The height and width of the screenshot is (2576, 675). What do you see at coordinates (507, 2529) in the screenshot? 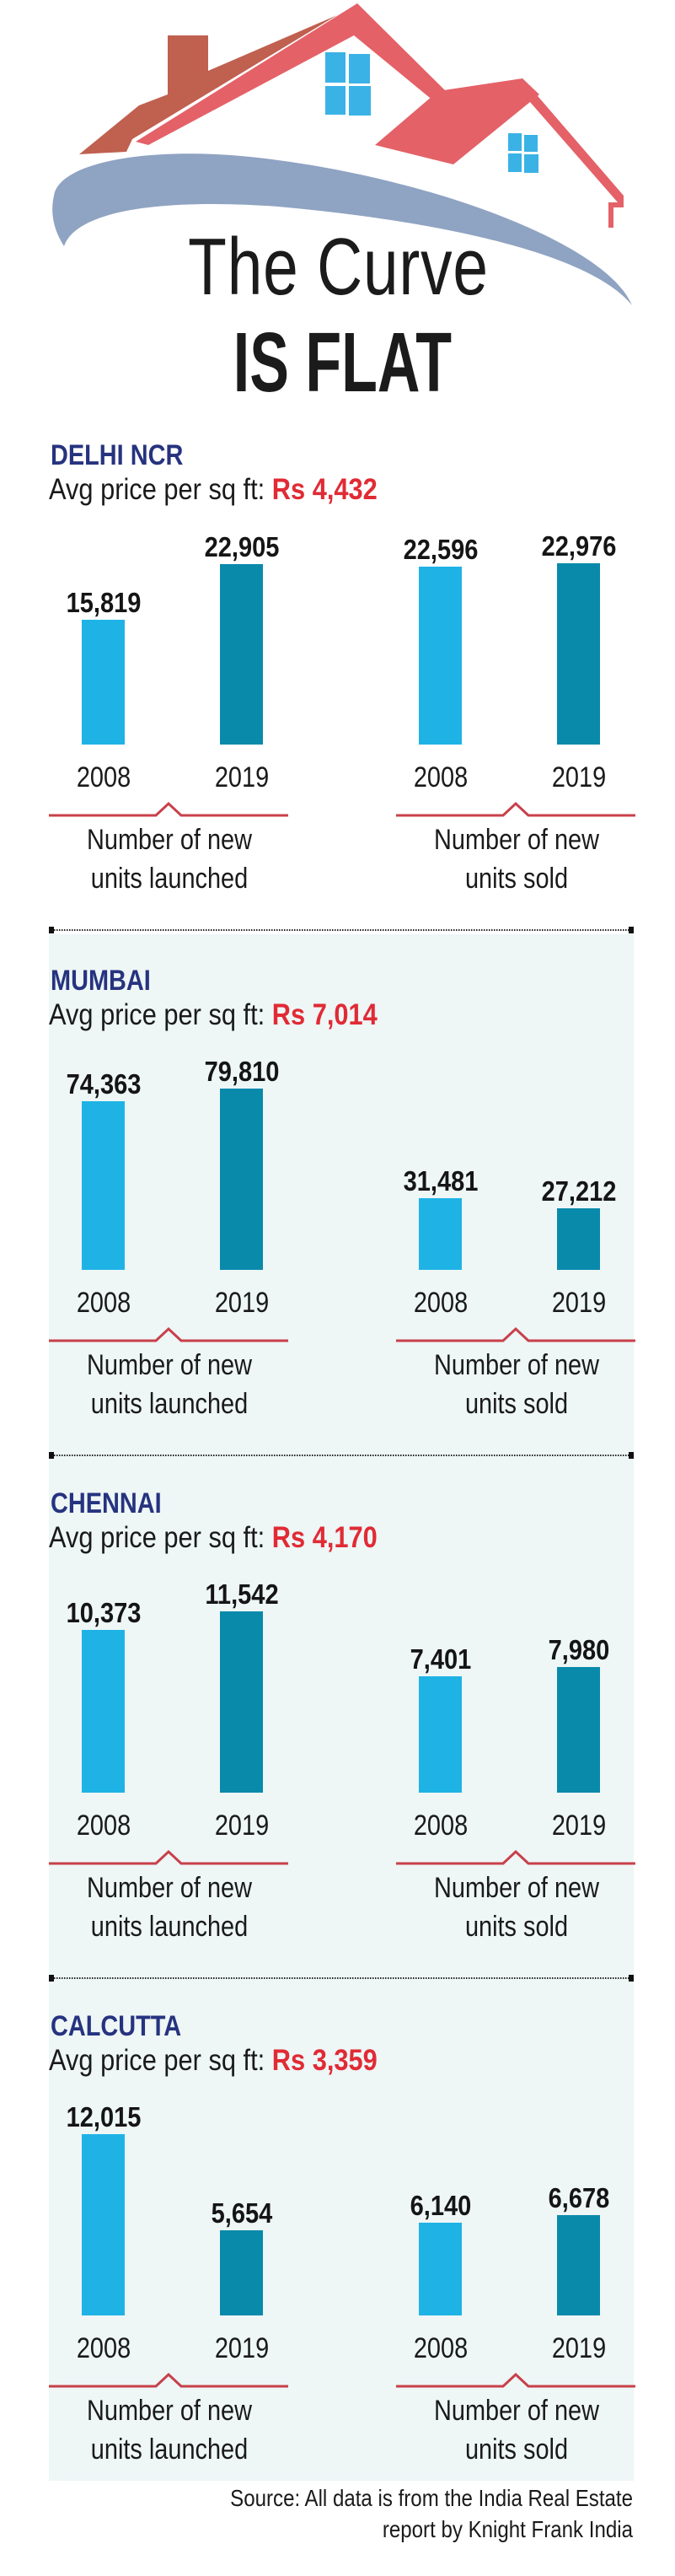
I see `source-line-2: report by Knight Frank India` at bounding box center [507, 2529].